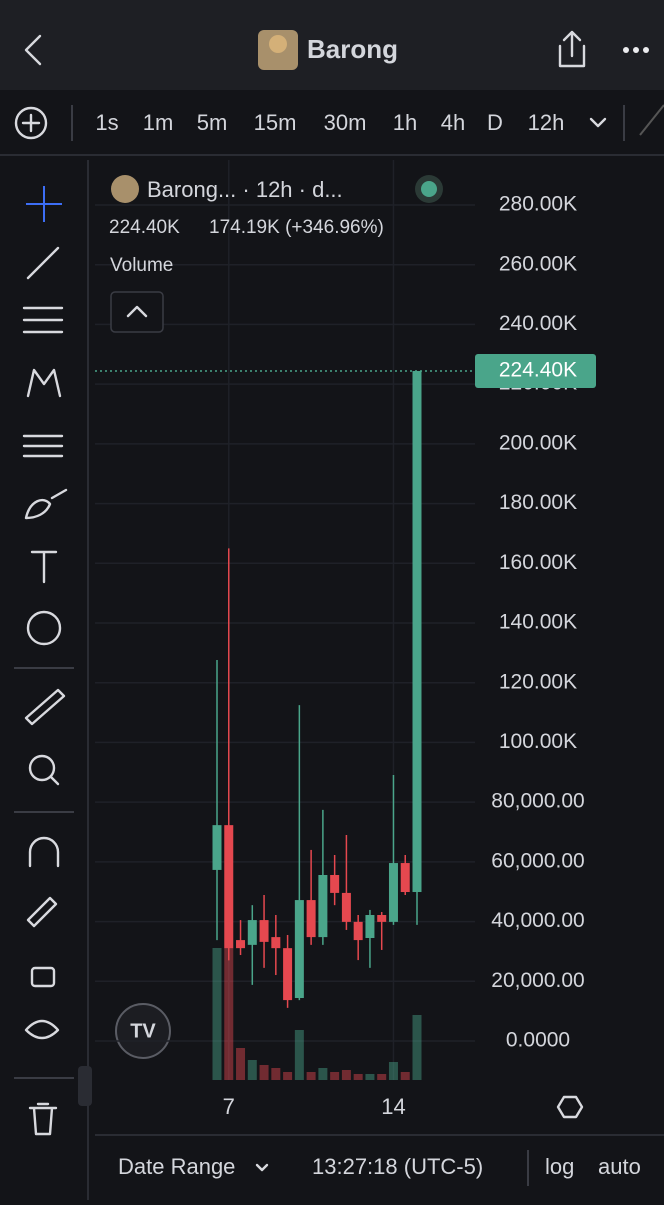 Image resolution: width=664 pixels, height=1205 pixels. Describe the element at coordinates (453, 122) in the screenshot. I see `timeframe-option: 4h` at that location.